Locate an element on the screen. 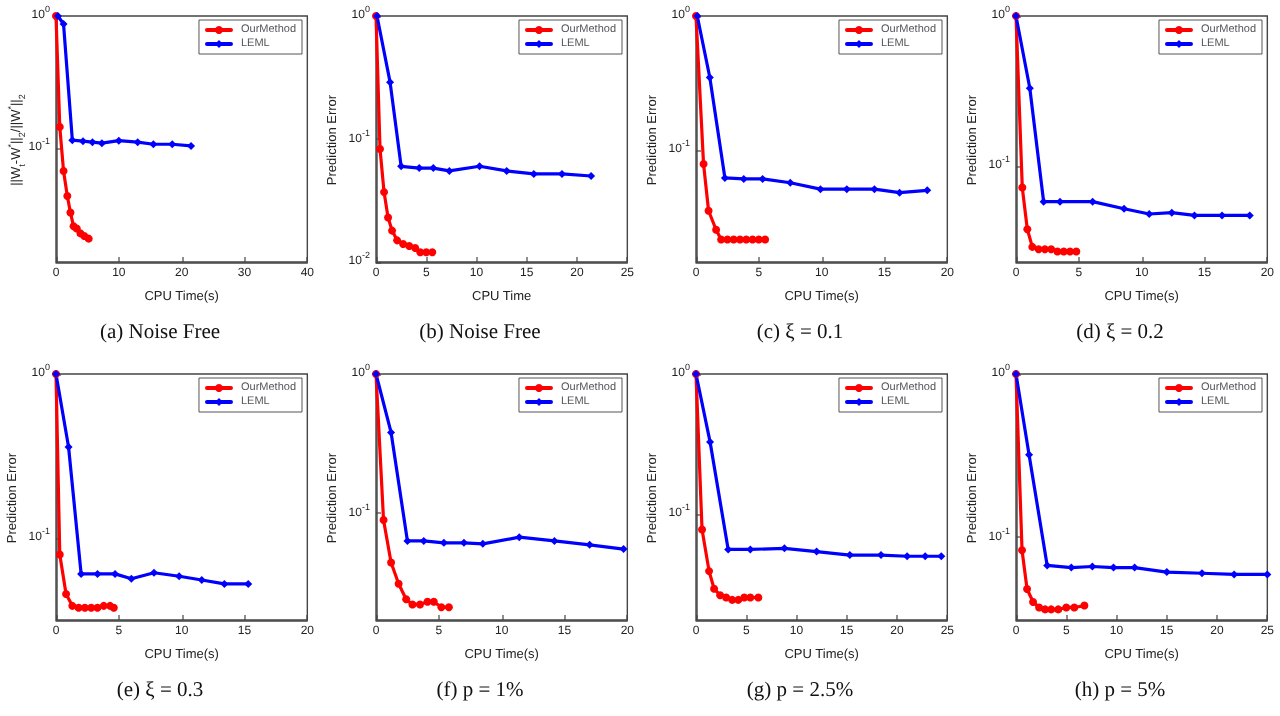 The image size is (1280, 716). text: (d) ξ = 0.2 is located at coordinates (1120, 333).